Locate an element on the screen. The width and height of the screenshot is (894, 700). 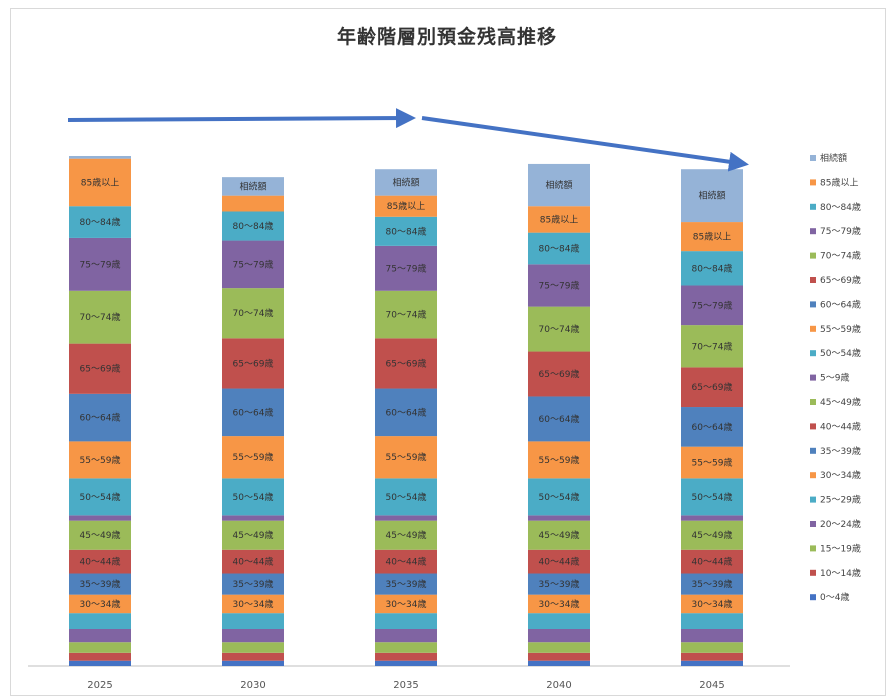
legend-label: 70～74歳 is located at coordinates (840, 256).